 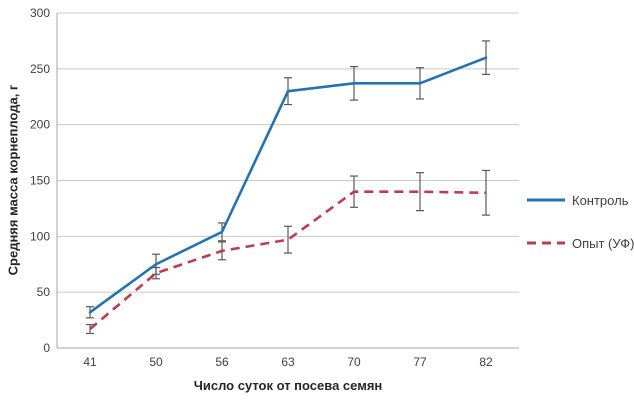 I want to click on legend-solid-line-icon, so click(x=546, y=200).